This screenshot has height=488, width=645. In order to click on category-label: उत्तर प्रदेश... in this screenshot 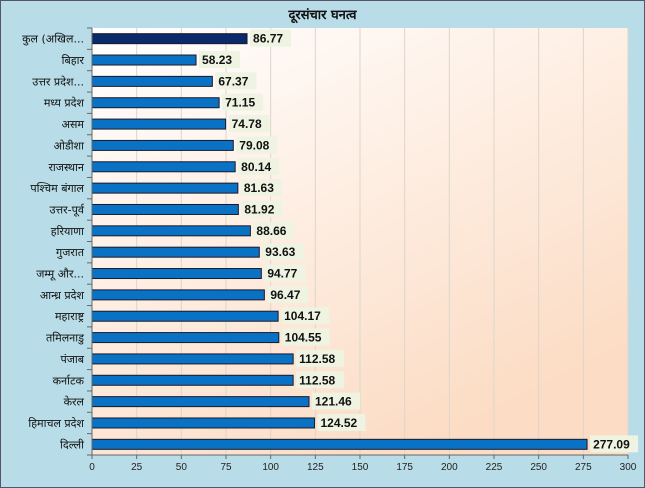, I will do `click(58, 81)`.